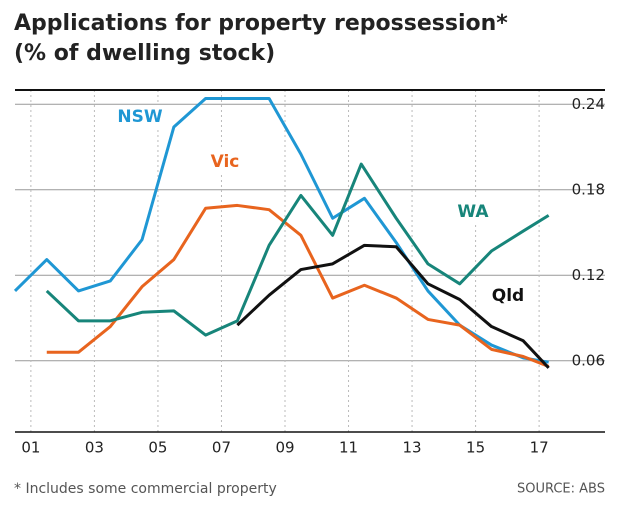 Image resolution: width=620 pixels, height=514 pixels. Describe the element at coordinates (284, 448) in the screenshot. I see `x-tick-label: 09` at that location.